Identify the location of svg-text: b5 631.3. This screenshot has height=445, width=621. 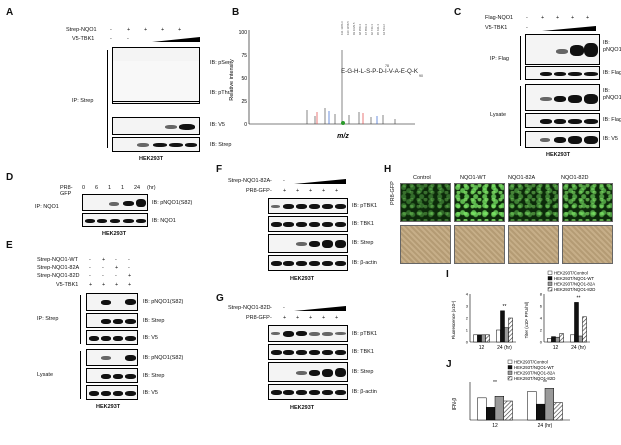
(378, 29).